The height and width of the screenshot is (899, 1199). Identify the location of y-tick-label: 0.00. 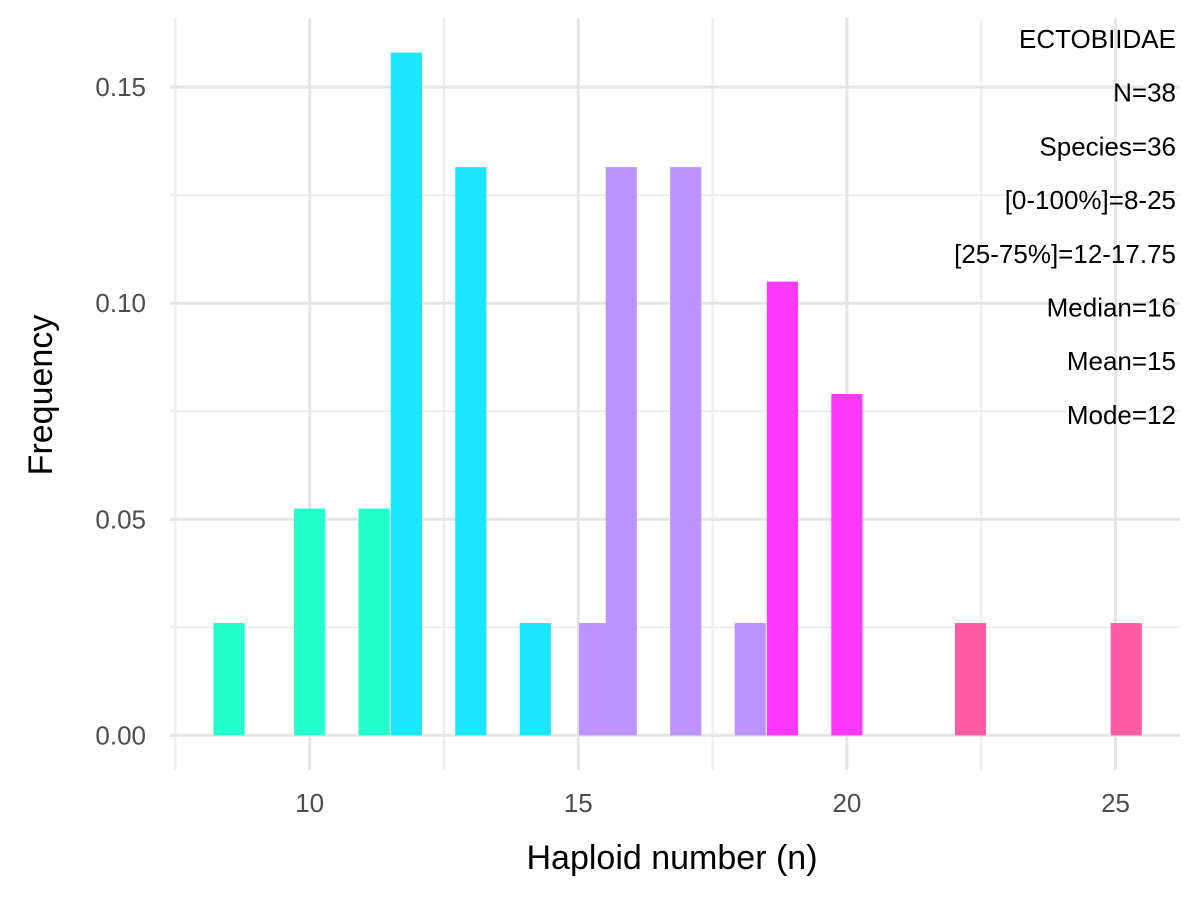
(120, 735).